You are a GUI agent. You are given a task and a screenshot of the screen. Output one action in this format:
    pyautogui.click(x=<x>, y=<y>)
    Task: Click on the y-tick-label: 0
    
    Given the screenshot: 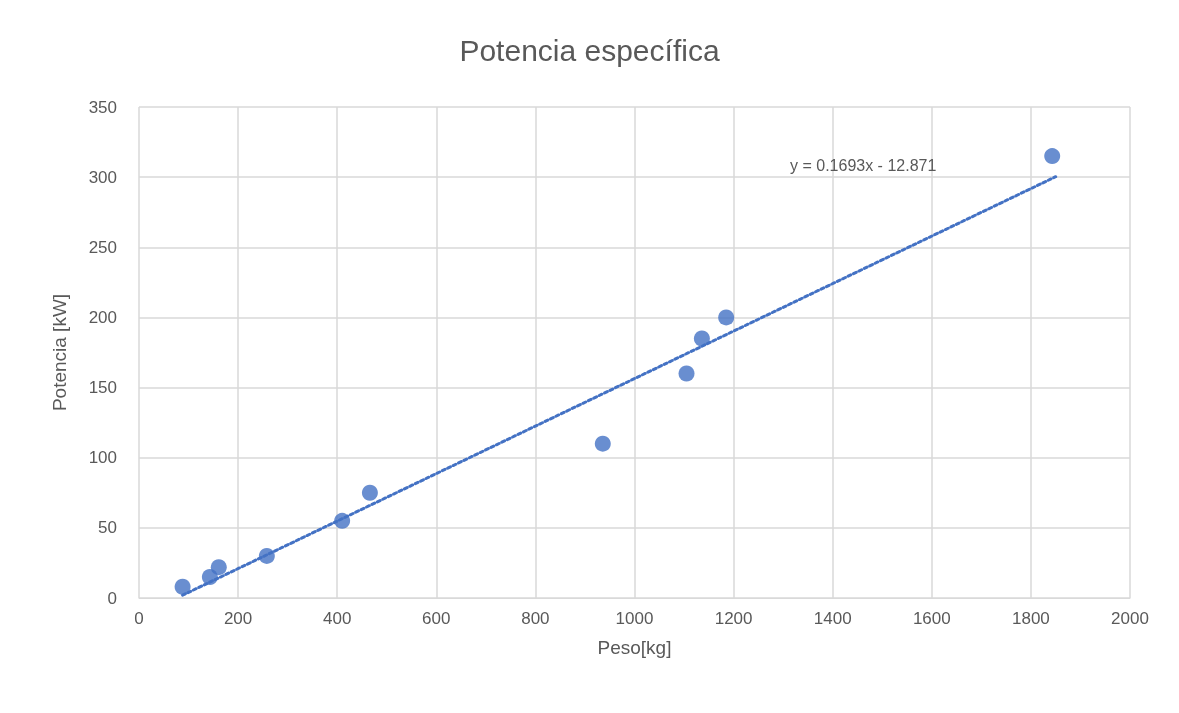 What is the action you would take?
    pyautogui.click(x=112, y=598)
    